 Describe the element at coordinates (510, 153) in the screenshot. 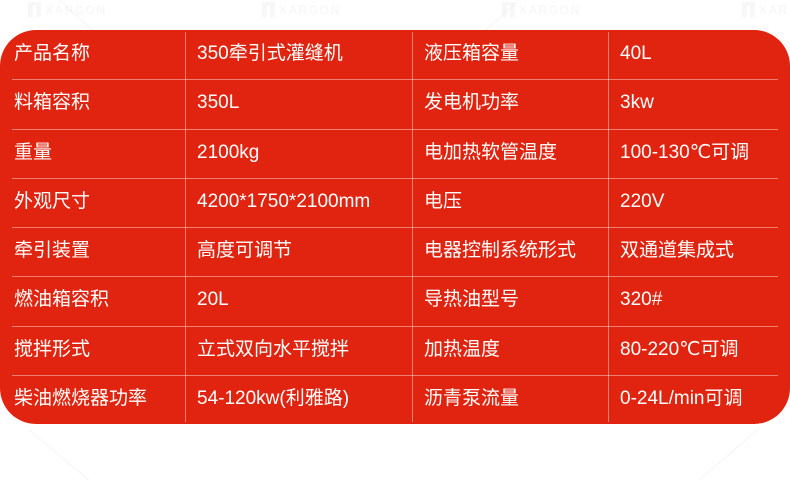

I see `spec-label-right: 电加热软管温度` at that location.